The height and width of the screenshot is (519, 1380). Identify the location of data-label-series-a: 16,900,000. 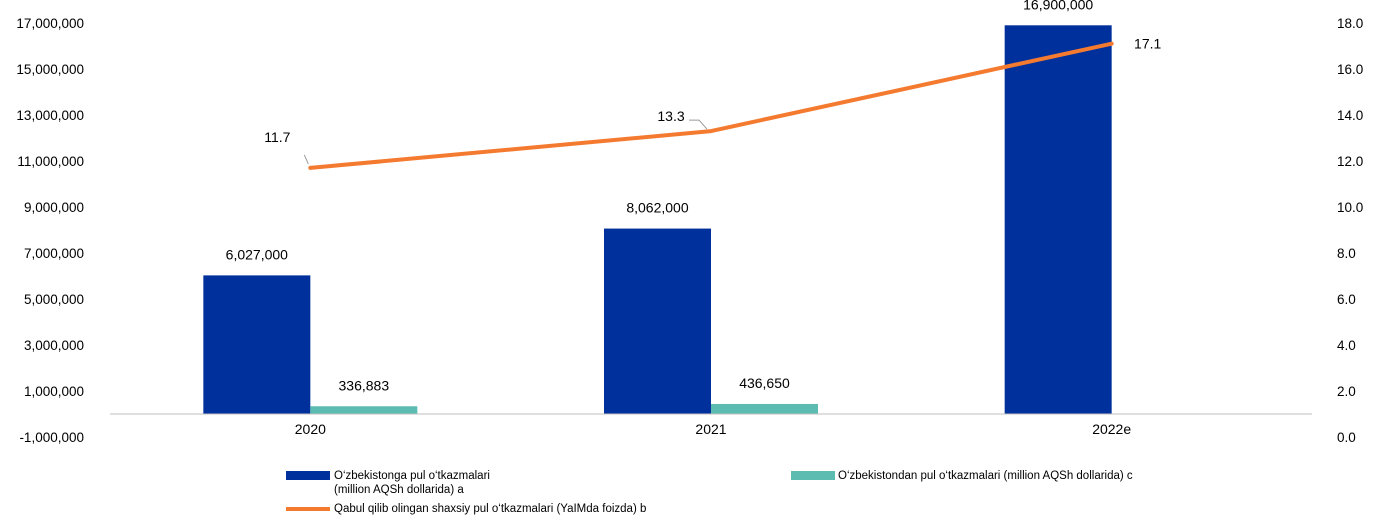
(1058, 6).